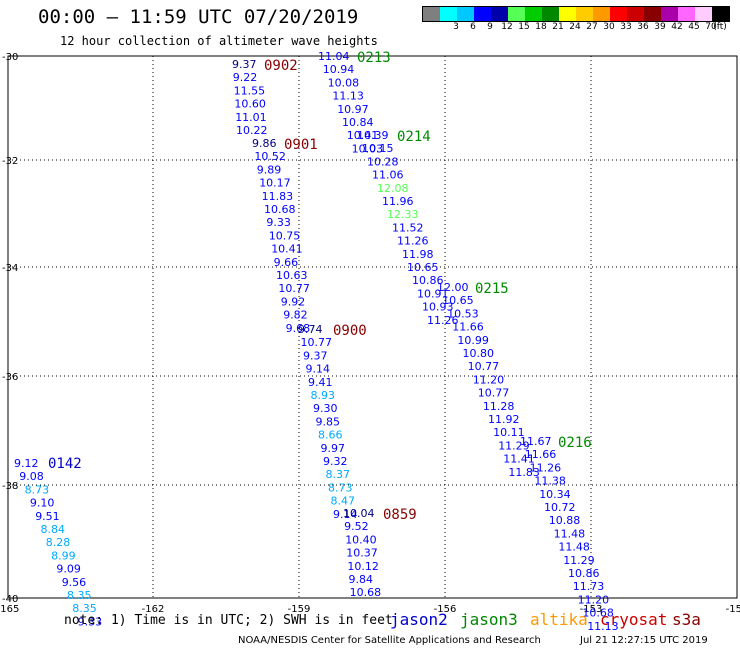  Describe the element at coordinates (565, 520) in the screenshot. I see `wave-height-value: 10.88` at that location.